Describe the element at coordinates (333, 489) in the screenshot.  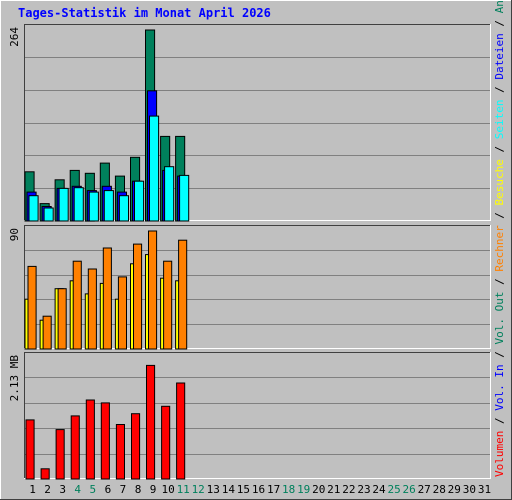
I see `x-label-day-21: 21` at that location.